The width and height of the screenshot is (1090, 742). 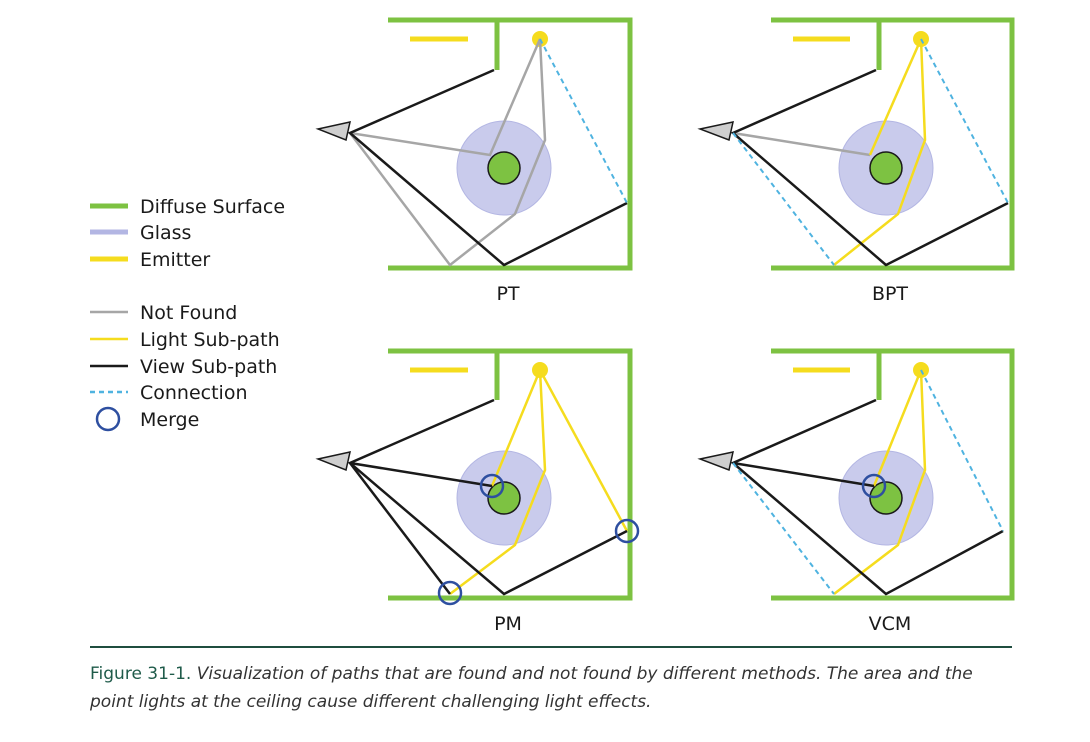 I want to click on legend-label-not-found: Not Found, so click(x=188, y=313).